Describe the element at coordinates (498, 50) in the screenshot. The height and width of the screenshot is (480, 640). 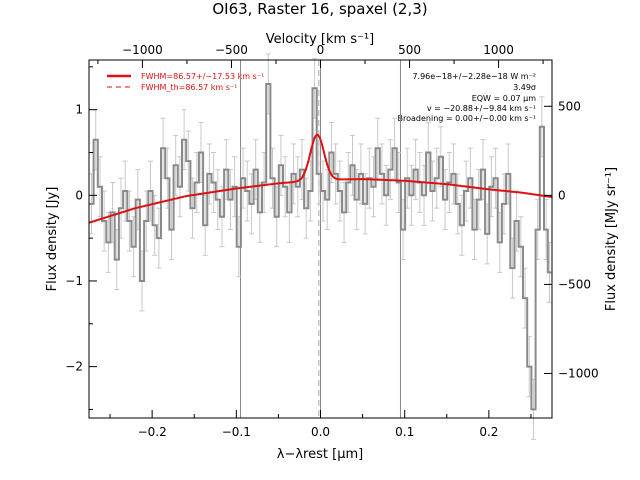
I see `velocity-tick-label: 1000` at that location.